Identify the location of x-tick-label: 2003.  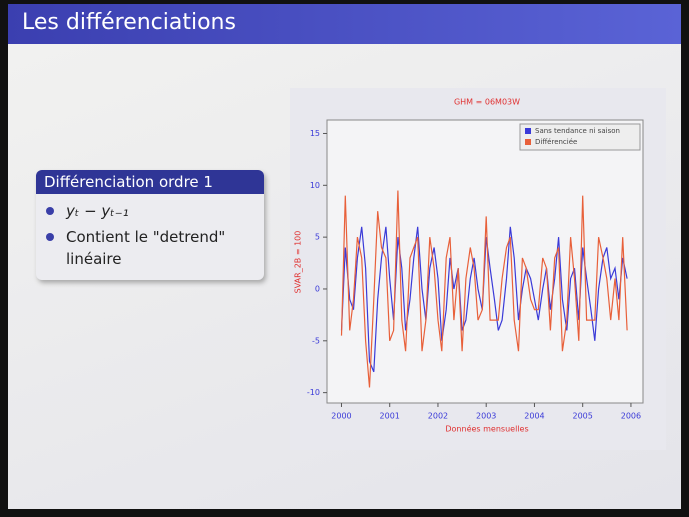
(486, 416).